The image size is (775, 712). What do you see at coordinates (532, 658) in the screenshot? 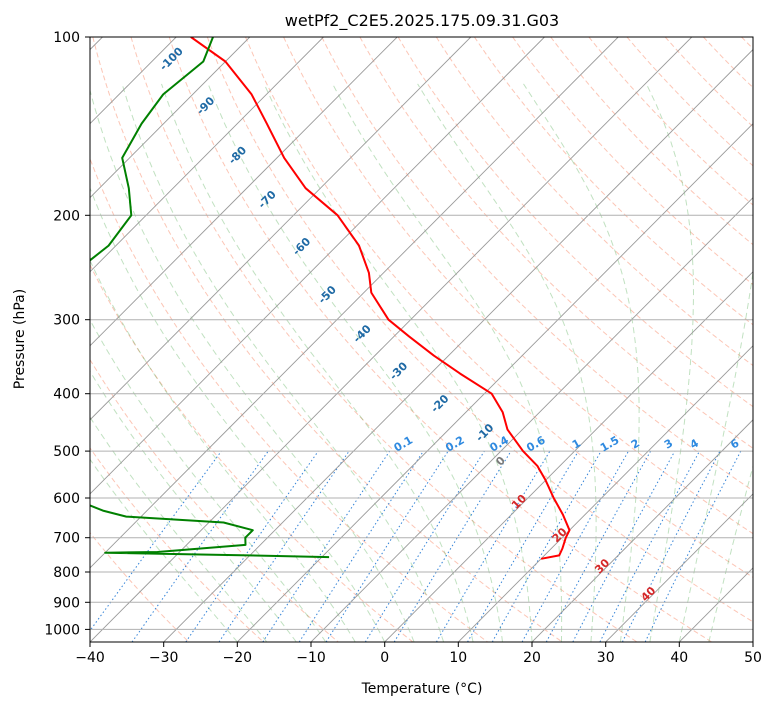
I see `x-tick-label: 20` at bounding box center [532, 658].